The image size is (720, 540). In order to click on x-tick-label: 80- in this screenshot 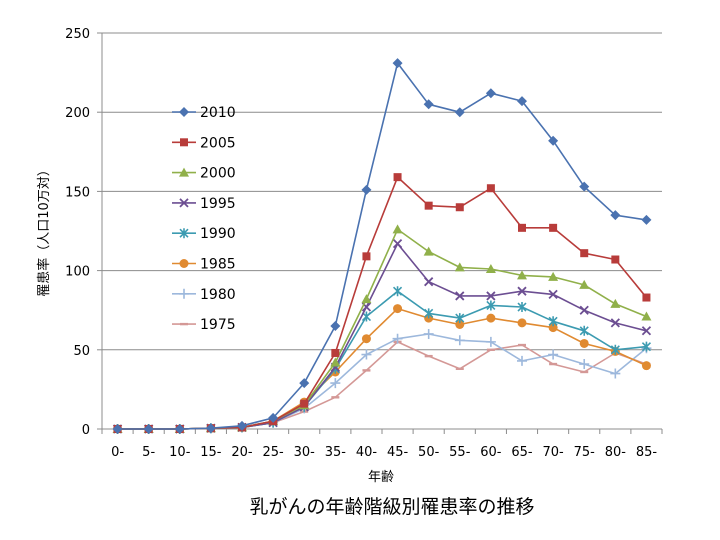, I will do `click(616, 452)`.